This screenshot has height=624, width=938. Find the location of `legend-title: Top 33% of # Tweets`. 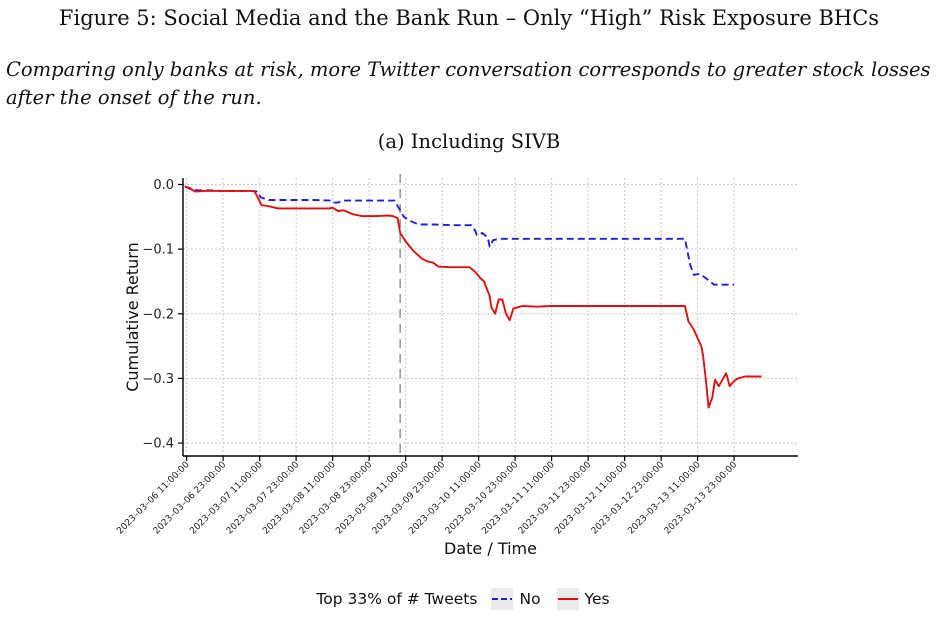

legend-title: Top 33% of # Tweets is located at coordinates (397, 599).